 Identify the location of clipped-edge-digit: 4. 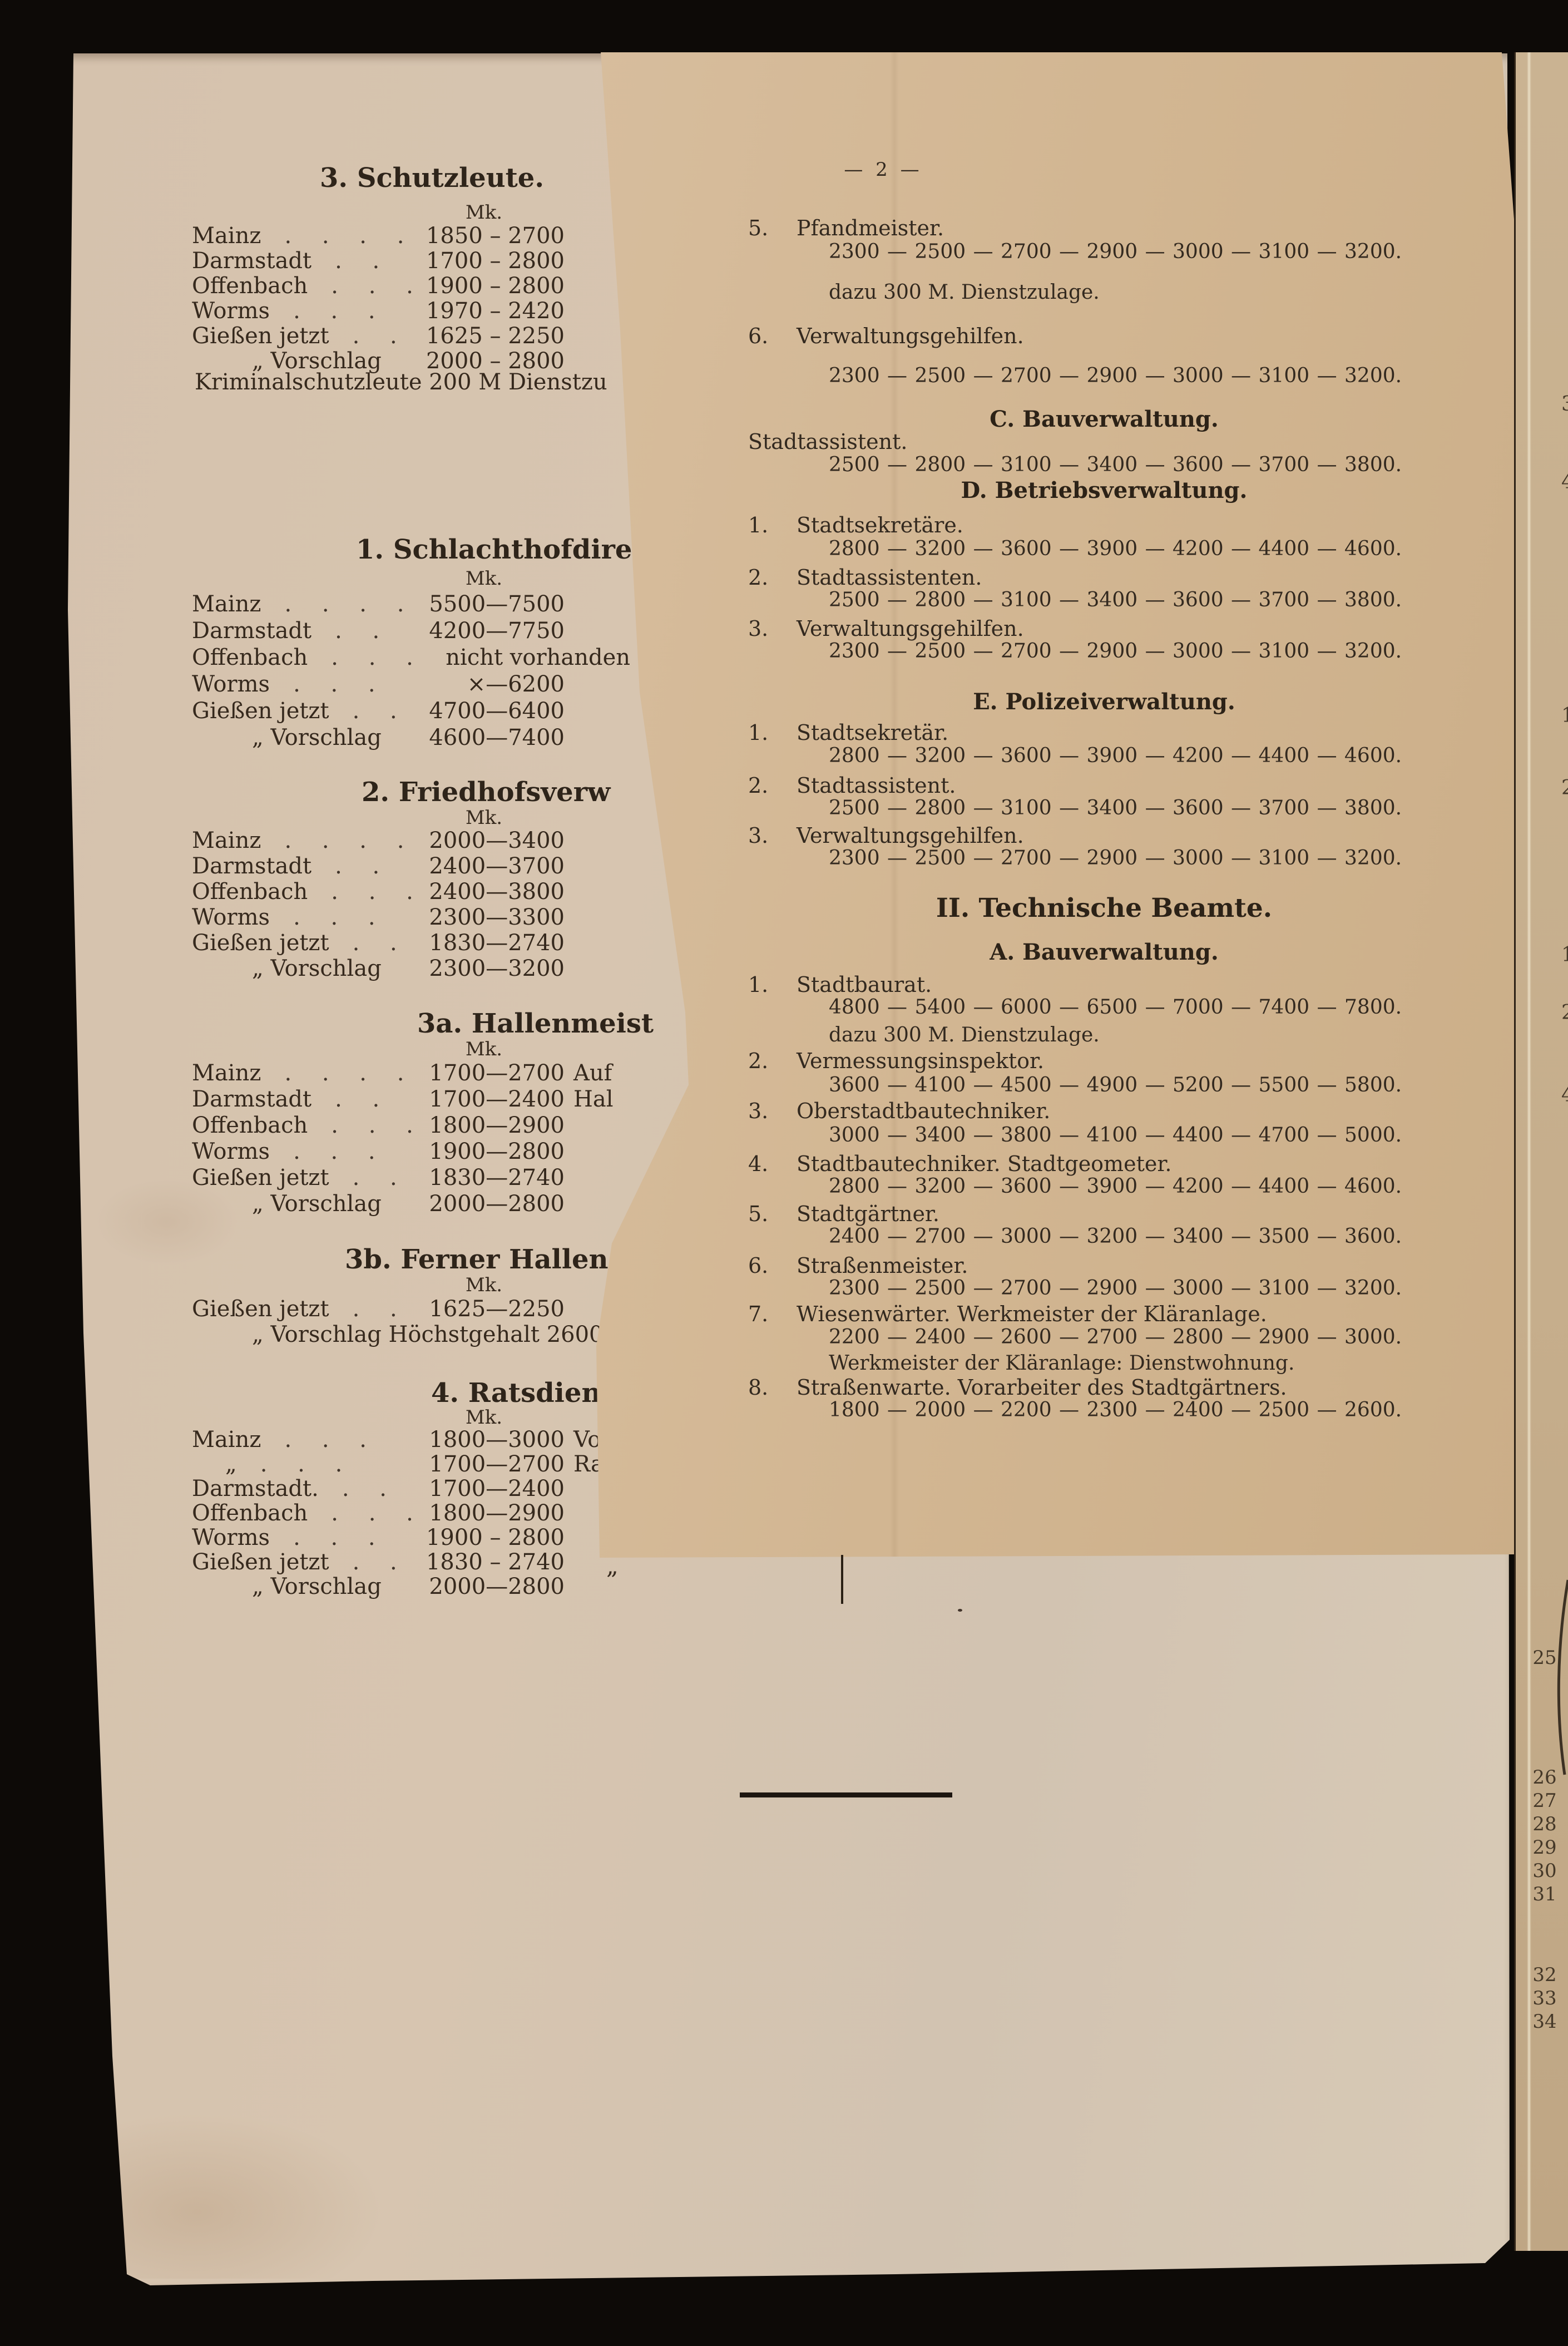
(1564, 1095).